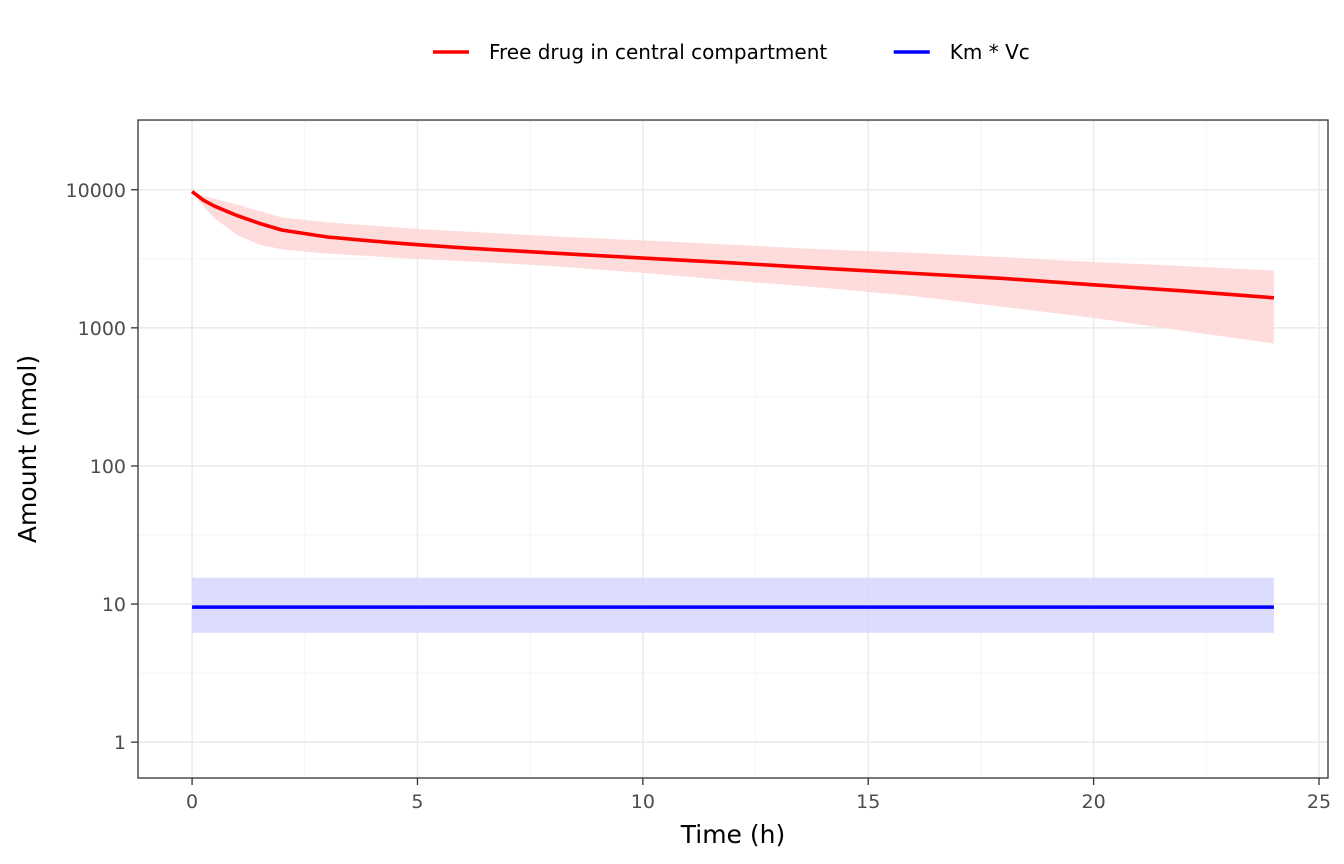 This screenshot has width=1344, height=864. What do you see at coordinates (1319, 802) in the screenshot?
I see `x-tick-label: 25` at bounding box center [1319, 802].